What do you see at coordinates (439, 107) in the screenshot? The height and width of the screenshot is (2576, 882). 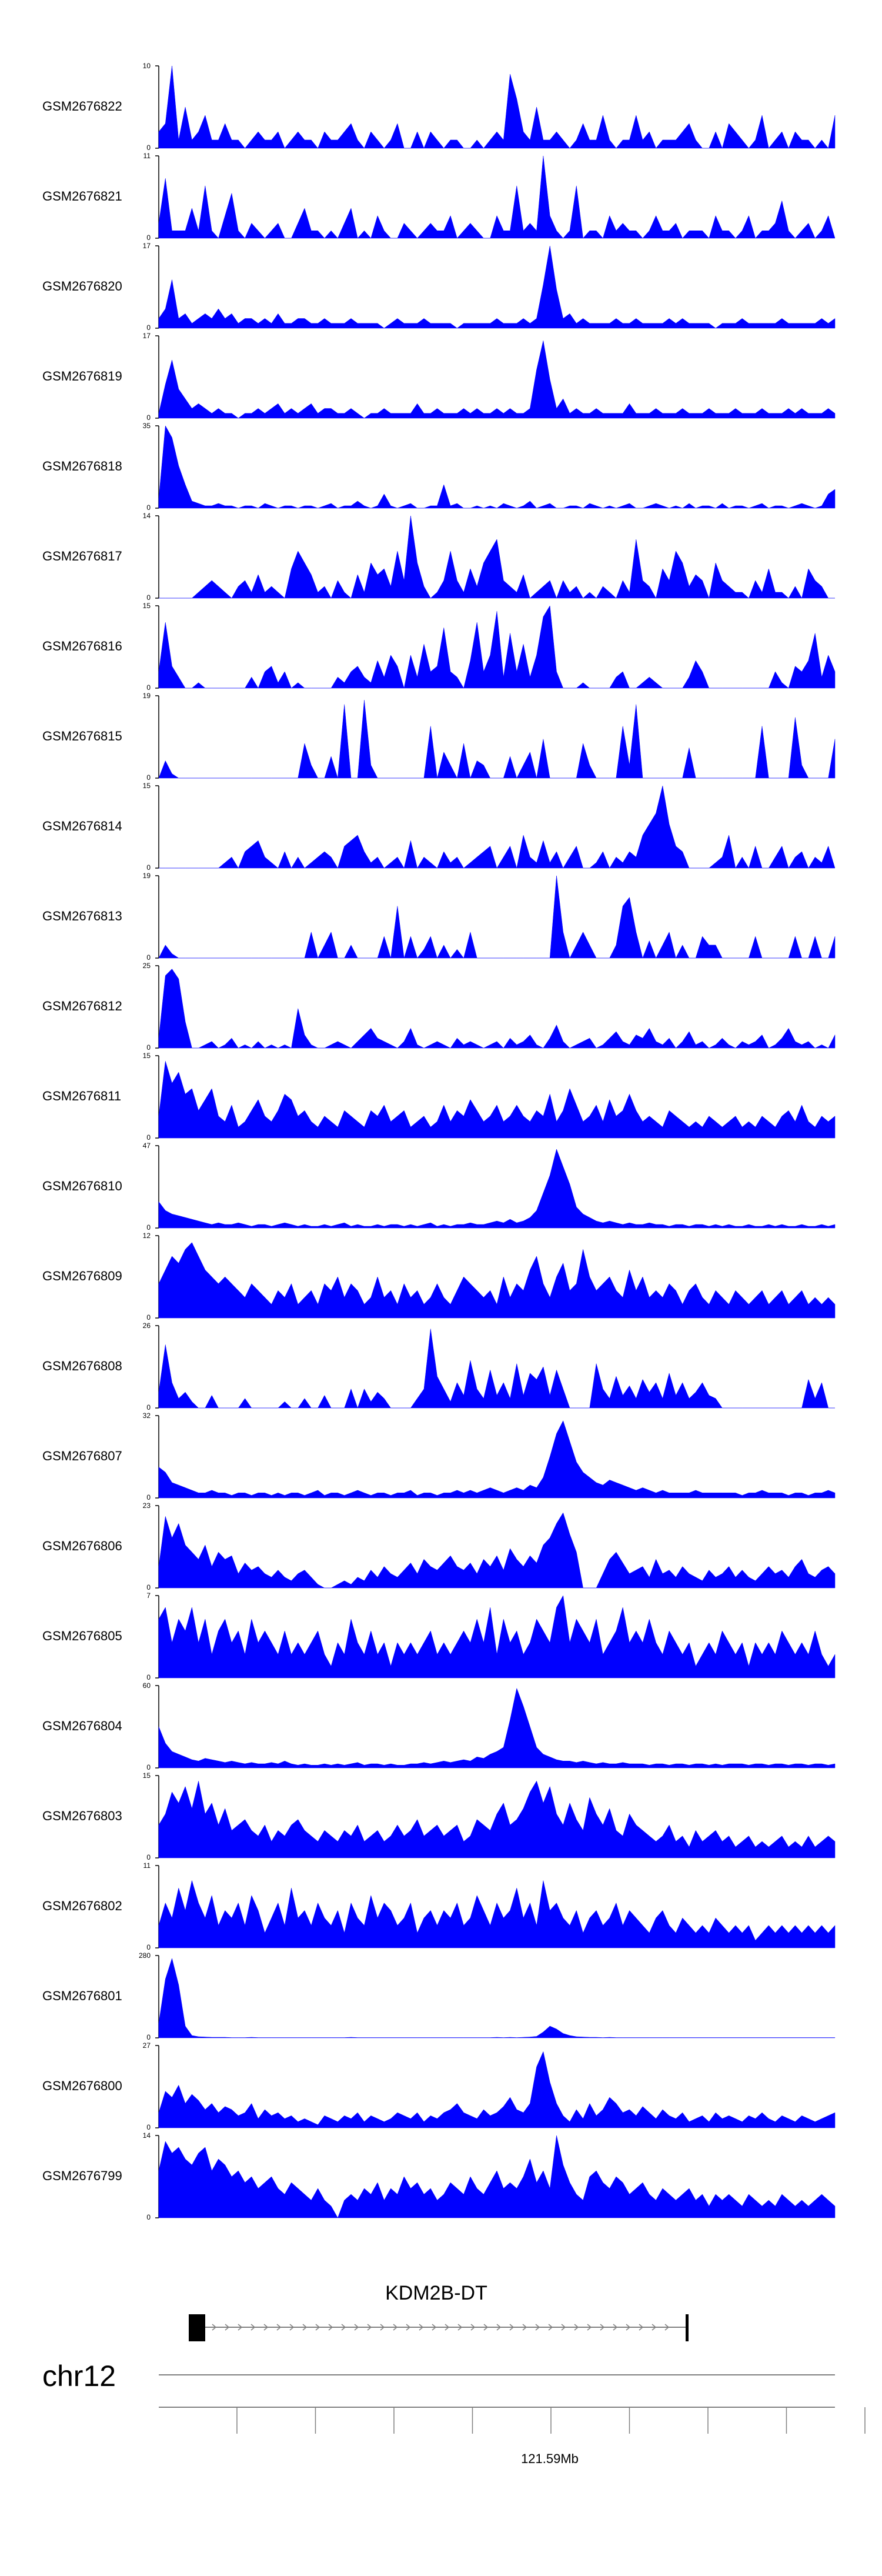 I see `track-GSM2676822: GSM2676822 10 0` at bounding box center [439, 107].